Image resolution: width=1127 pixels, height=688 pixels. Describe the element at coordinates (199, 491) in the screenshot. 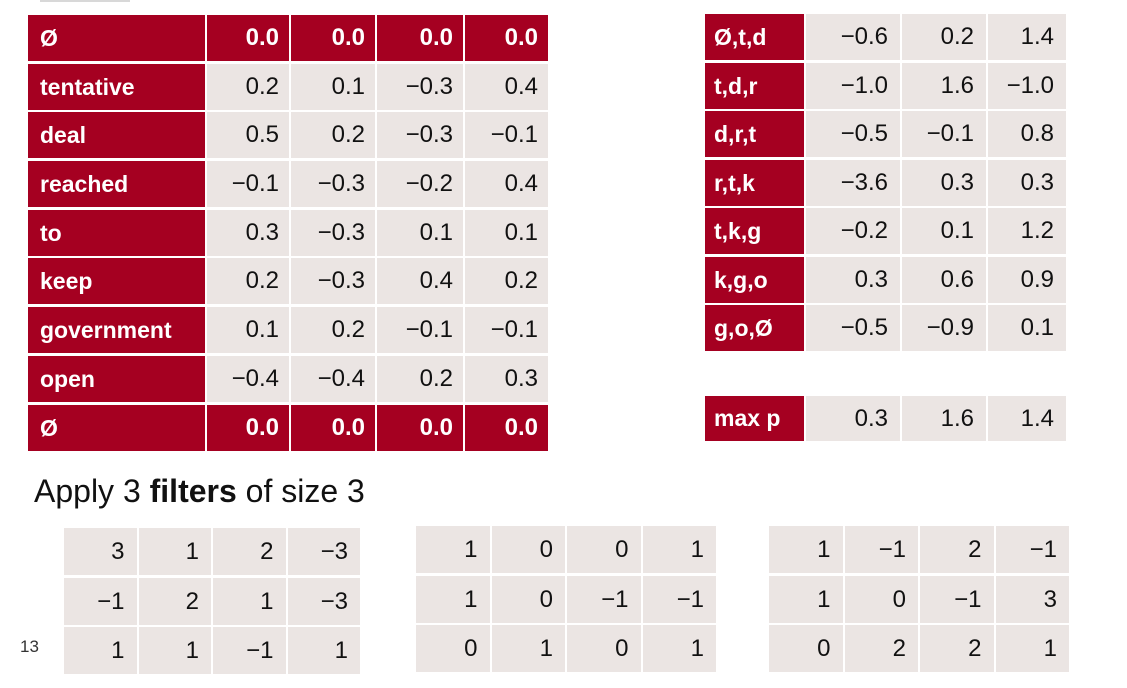

I see `caption: Apply 3 filters of size 3` at that location.